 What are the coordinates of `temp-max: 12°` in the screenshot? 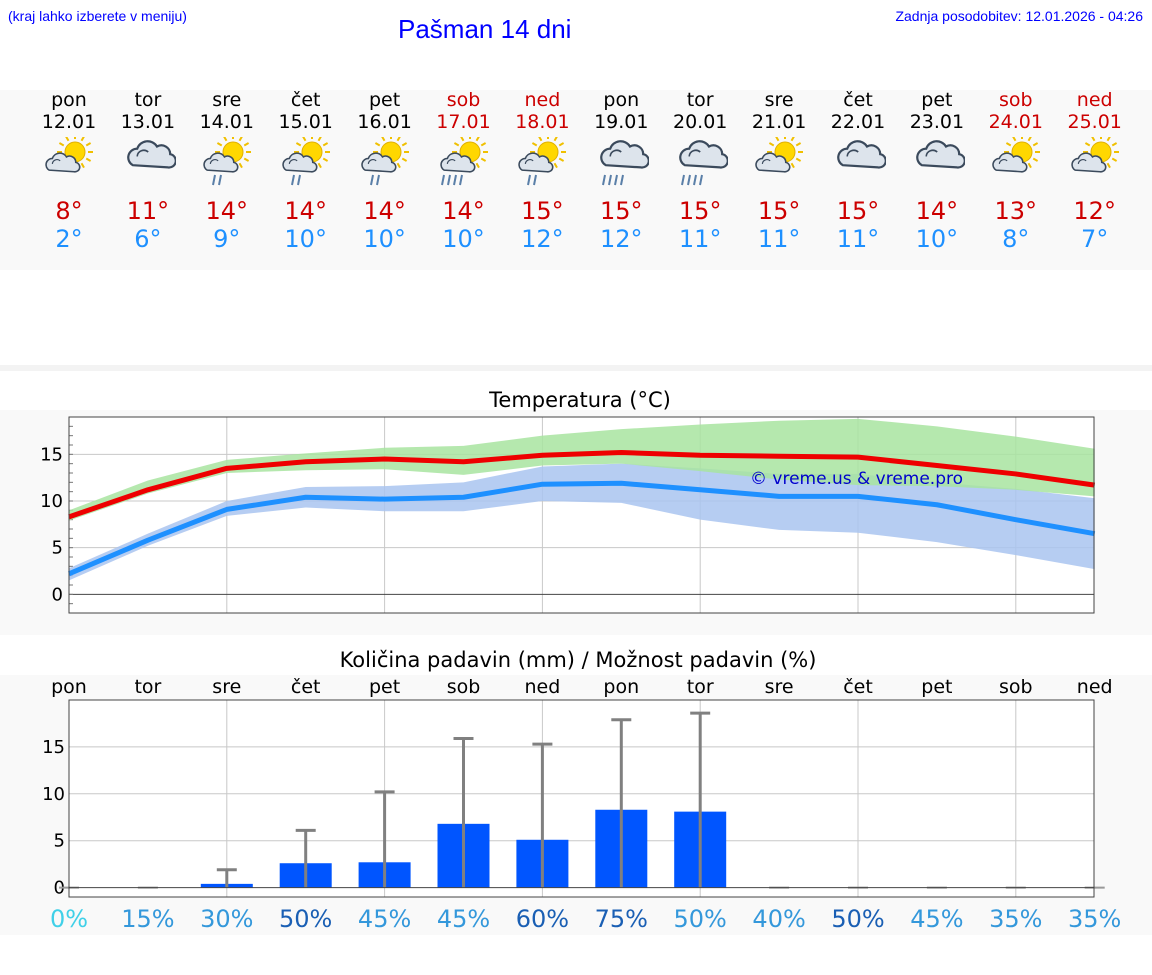 It's located at (1094, 211).